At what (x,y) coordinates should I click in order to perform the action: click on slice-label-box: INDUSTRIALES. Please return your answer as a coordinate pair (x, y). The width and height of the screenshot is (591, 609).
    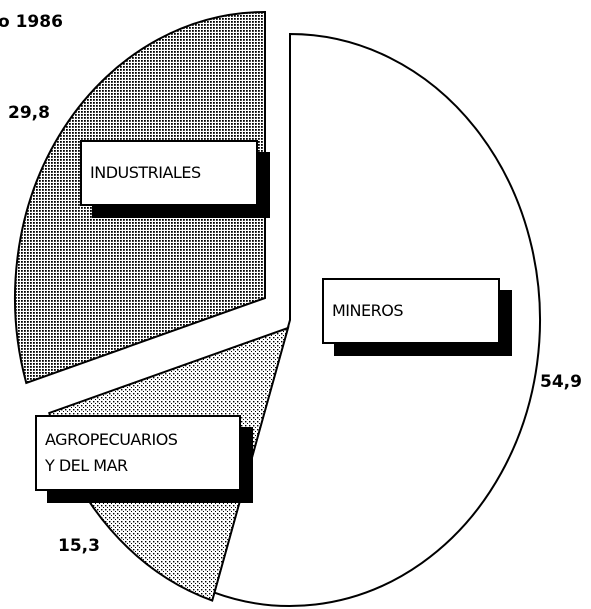
    Looking at the image, I should click on (169, 173).